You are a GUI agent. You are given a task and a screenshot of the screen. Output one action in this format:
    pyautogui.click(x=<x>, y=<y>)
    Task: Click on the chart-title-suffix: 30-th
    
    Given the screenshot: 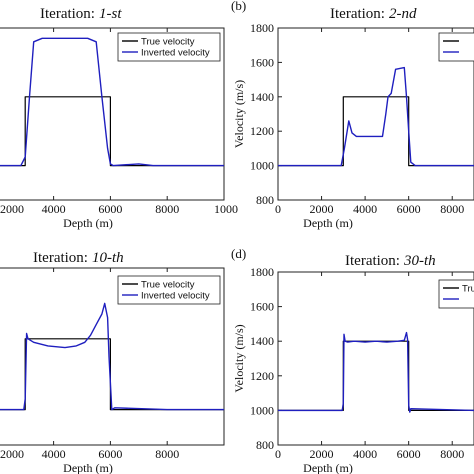 What is the action you would take?
    pyautogui.click(x=419, y=261)
    